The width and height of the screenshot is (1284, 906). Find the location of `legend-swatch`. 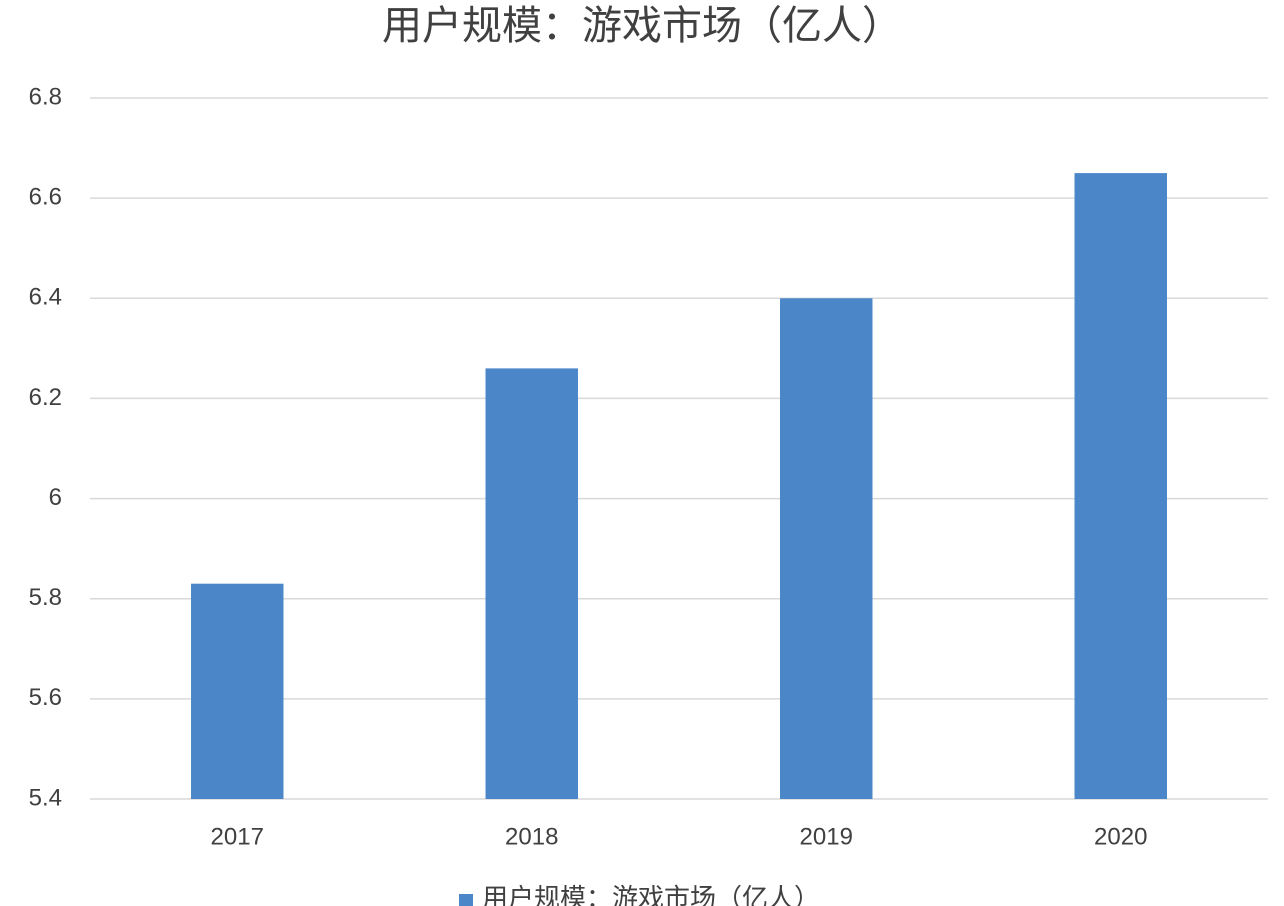

legend-swatch is located at coordinates (466, 900).